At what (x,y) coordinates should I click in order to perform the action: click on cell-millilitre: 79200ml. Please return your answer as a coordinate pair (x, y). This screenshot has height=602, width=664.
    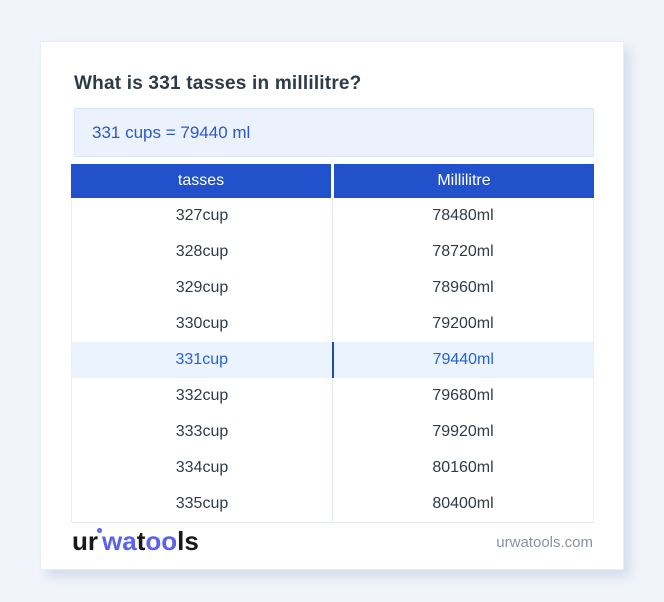
    Looking at the image, I should click on (463, 323).